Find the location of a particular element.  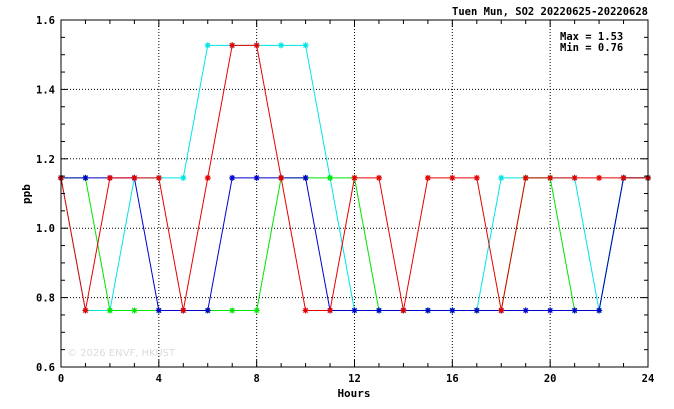

x-axis-label: Hours is located at coordinates (353, 393).